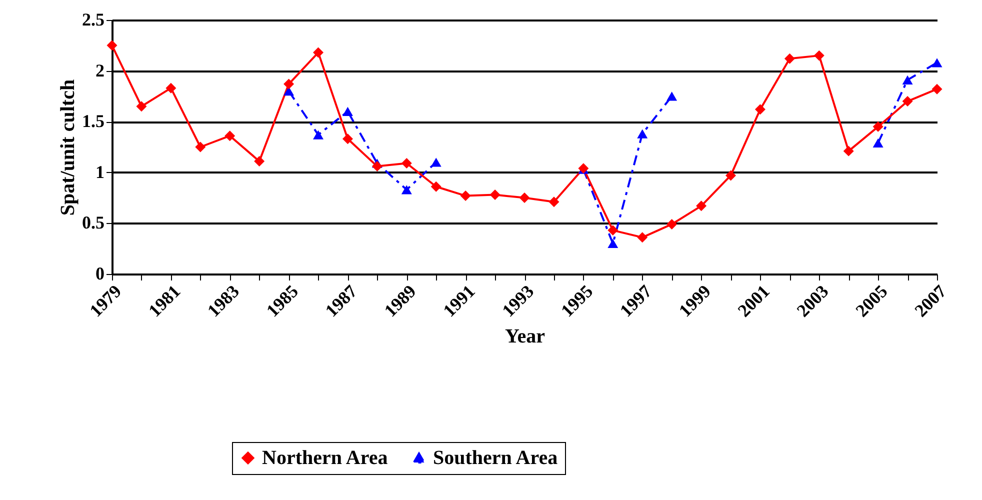 This screenshot has width=982, height=500. Describe the element at coordinates (100, 172) in the screenshot. I see `y-tick-label: 1` at that location.